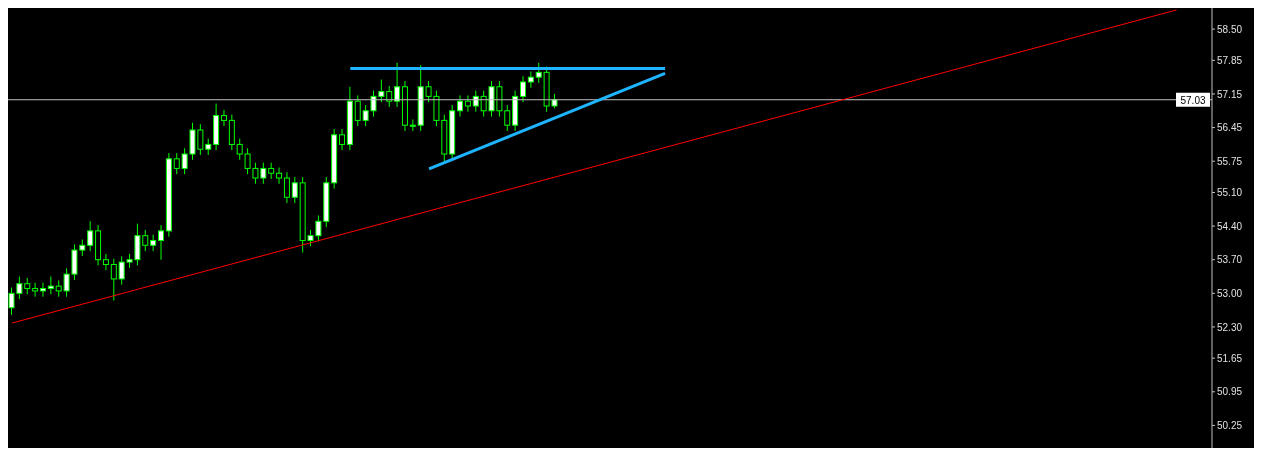  Describe the element at coordinates (1230, 29) in the screenshot. I see `y-tick-label: 58.50` at that location.